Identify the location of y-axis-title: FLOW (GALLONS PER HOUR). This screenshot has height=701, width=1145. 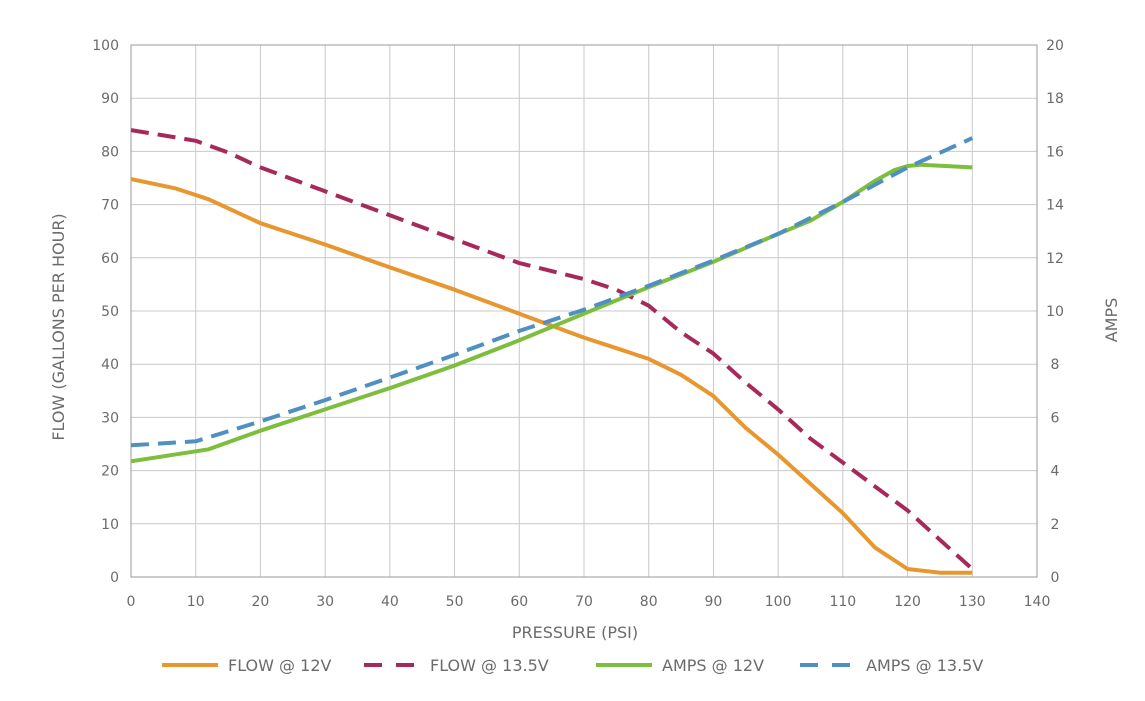
(58, 326).